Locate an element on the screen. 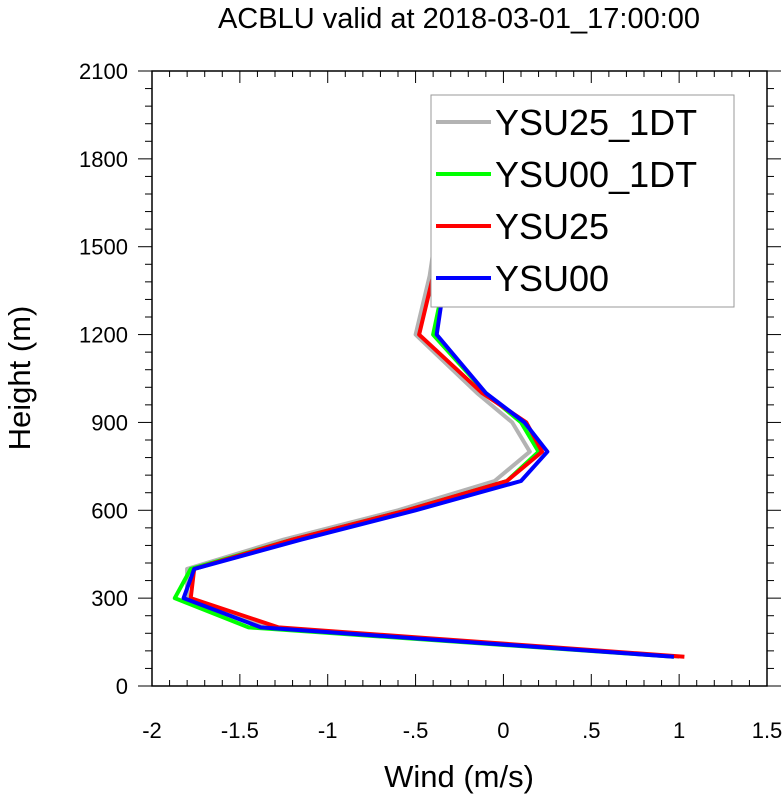  x-tick-label: -1 is located at coordinates (328, 730).